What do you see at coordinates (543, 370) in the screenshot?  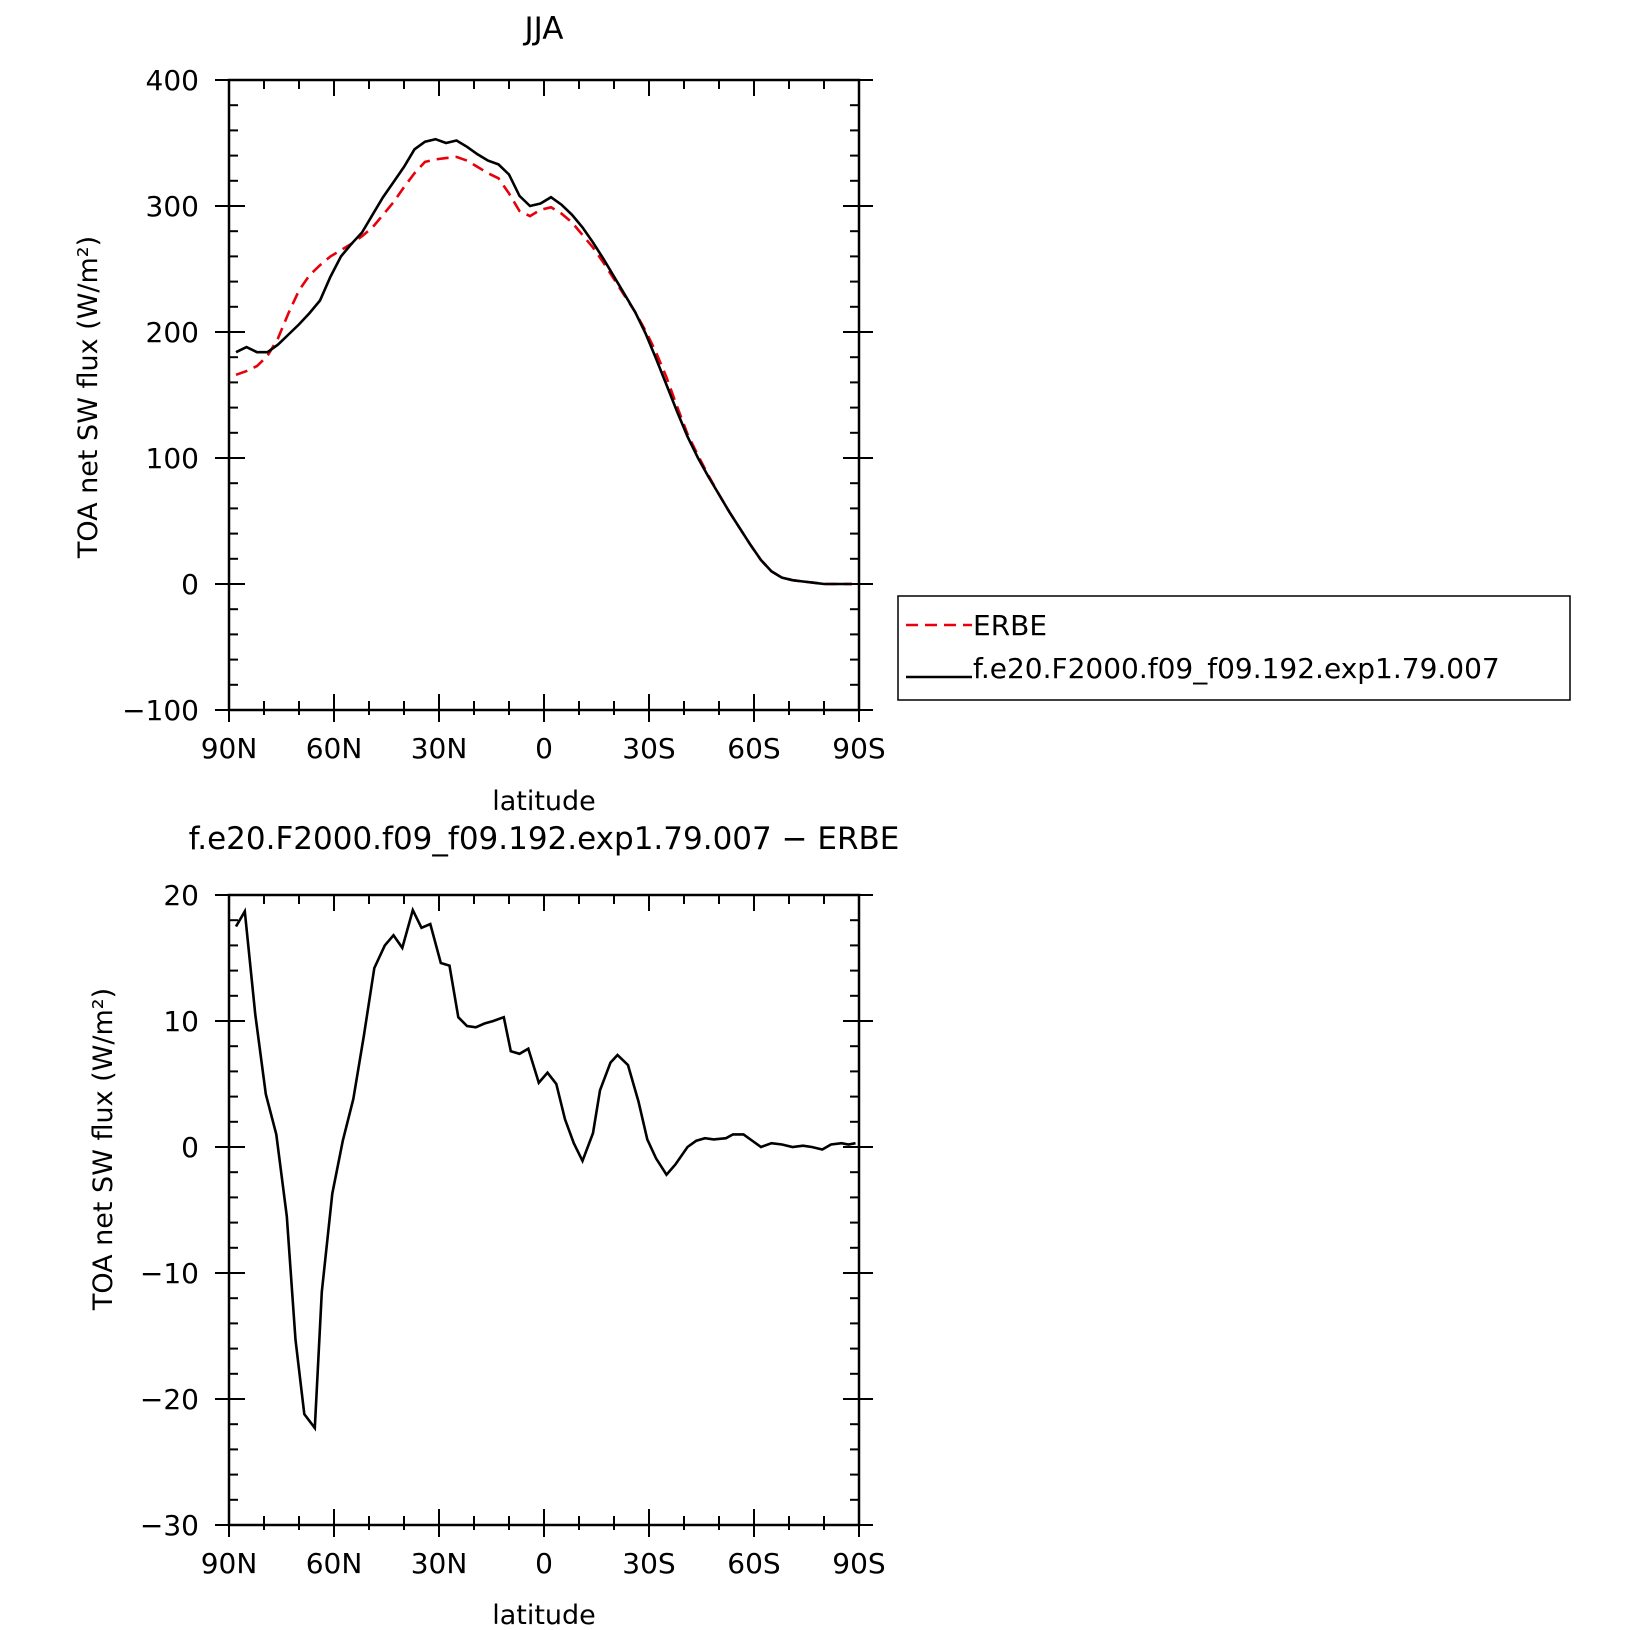 I see `series-line-erbe` at bounding box center [543, 370].